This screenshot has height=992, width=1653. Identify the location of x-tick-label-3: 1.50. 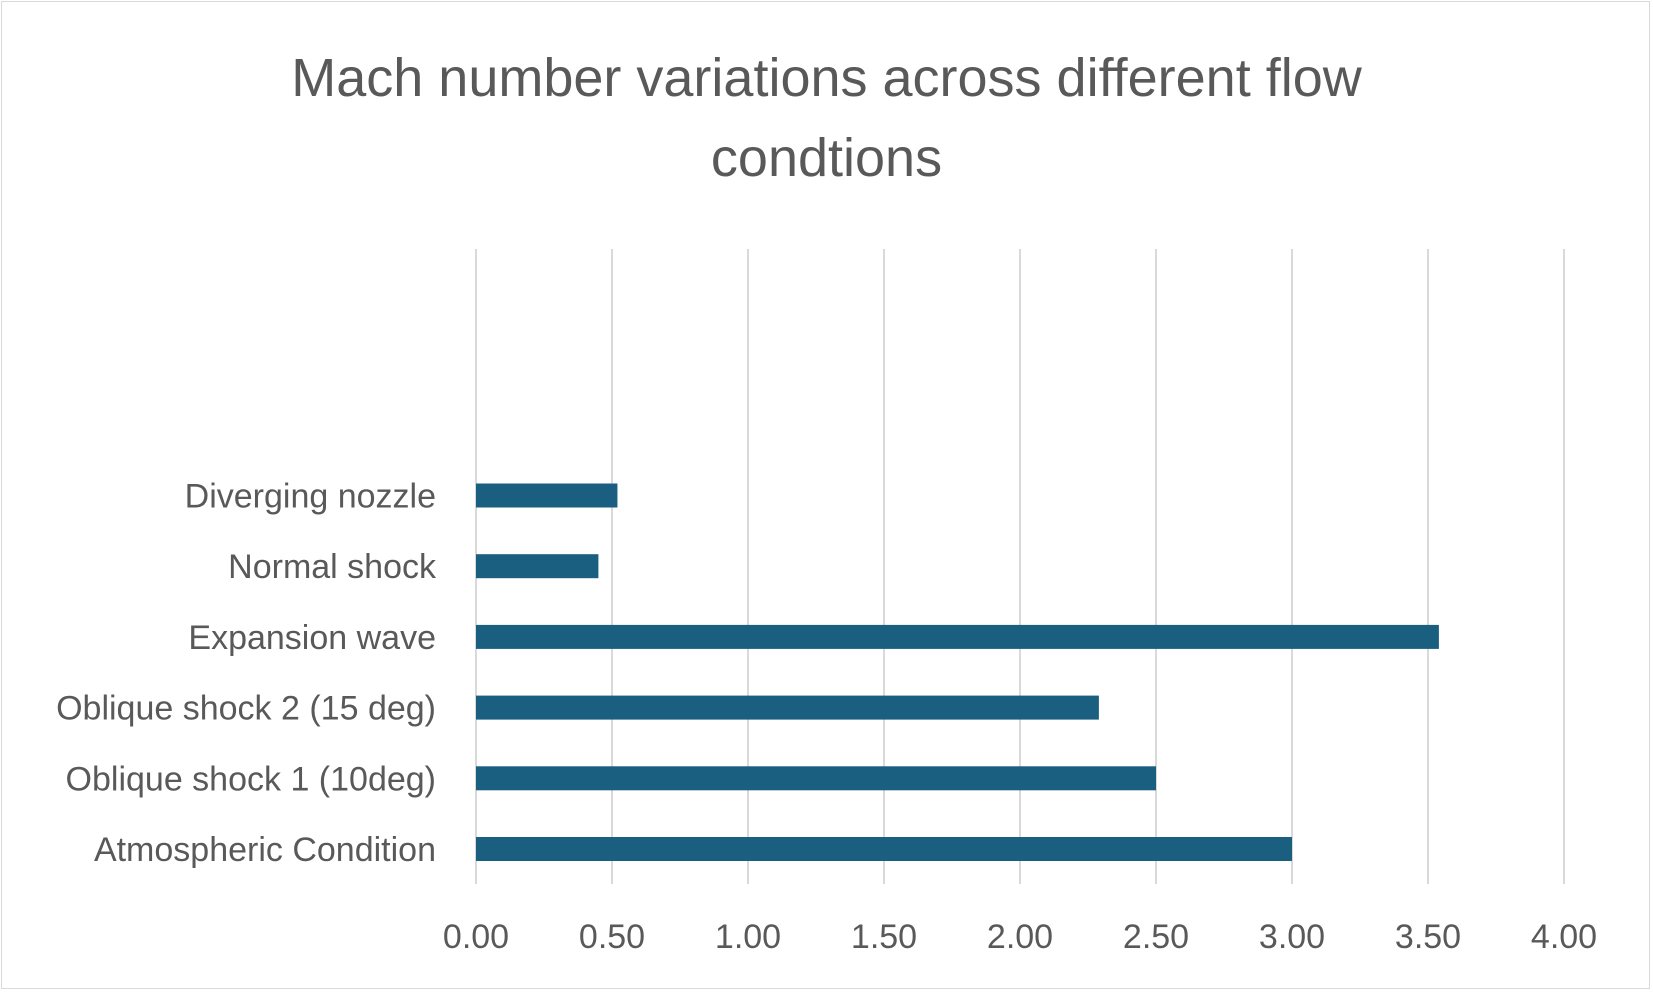
(884, 937).